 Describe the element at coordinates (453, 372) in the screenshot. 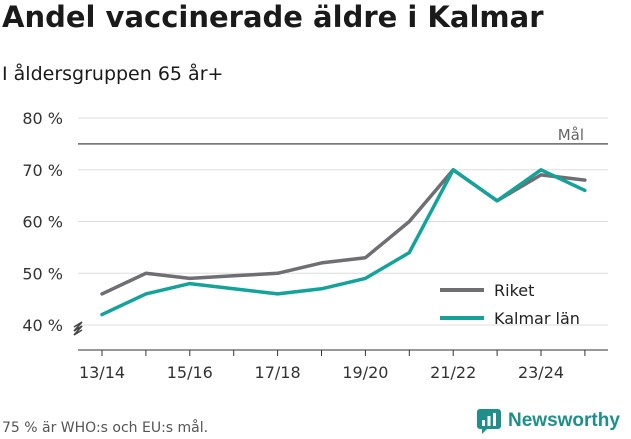

I see `x-tick-label: 21/22` at that location.